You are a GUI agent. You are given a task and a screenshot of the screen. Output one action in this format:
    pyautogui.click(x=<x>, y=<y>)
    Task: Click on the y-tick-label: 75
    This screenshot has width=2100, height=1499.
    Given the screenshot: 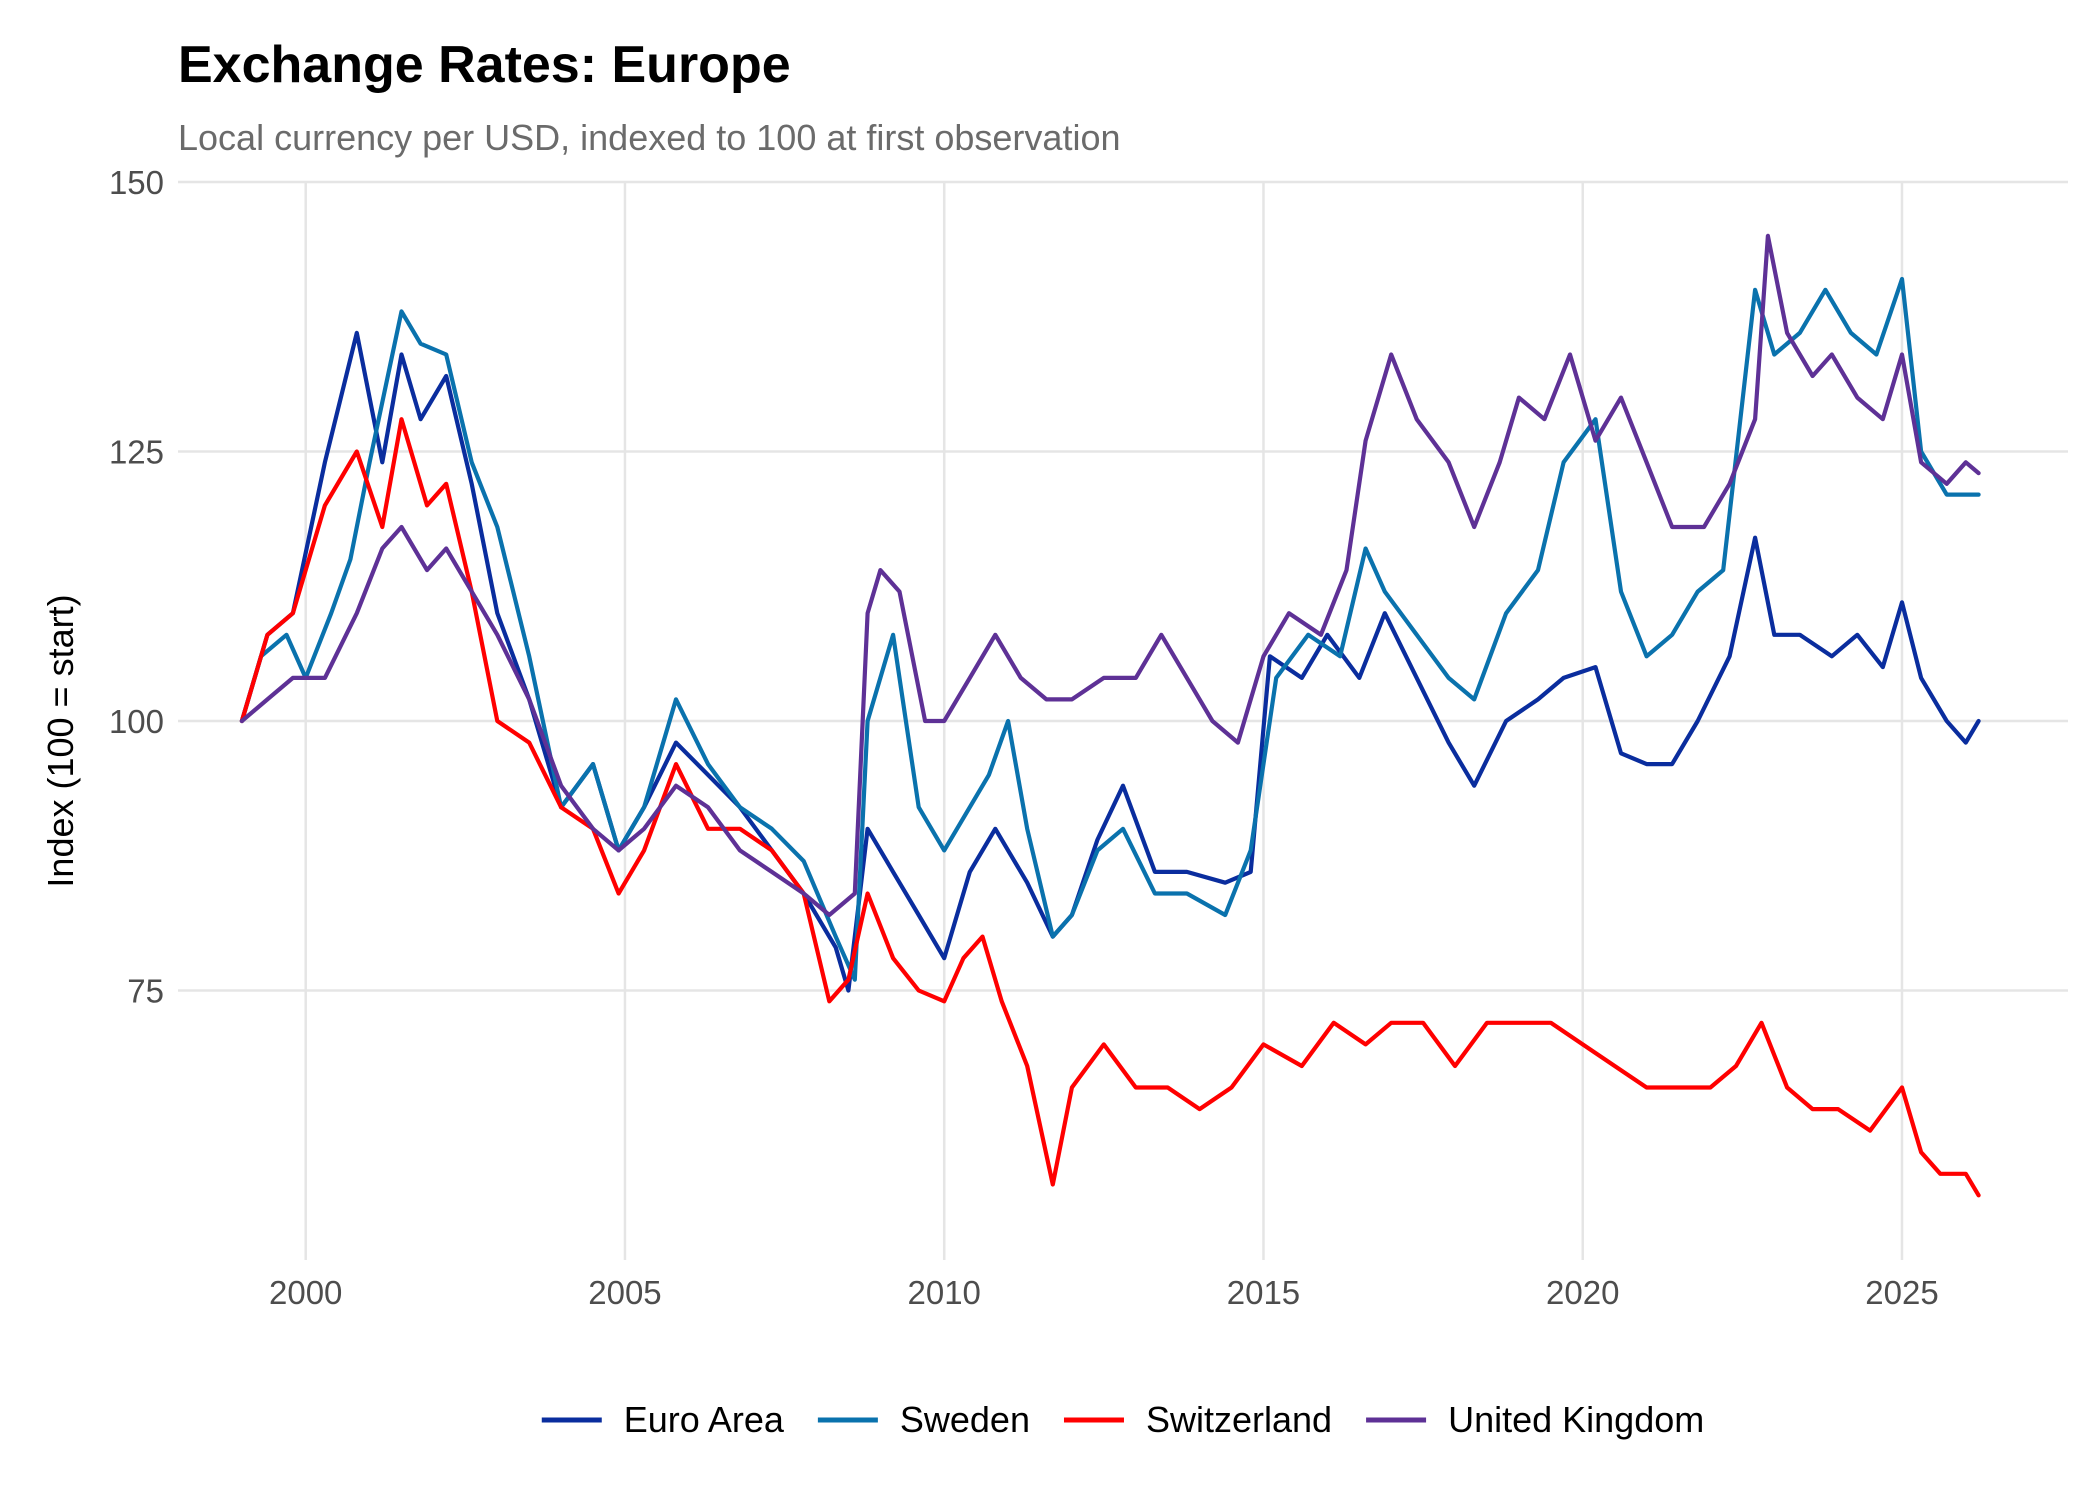 What is the action you would take?
    pyautogui.click(x=145, y=991)
    